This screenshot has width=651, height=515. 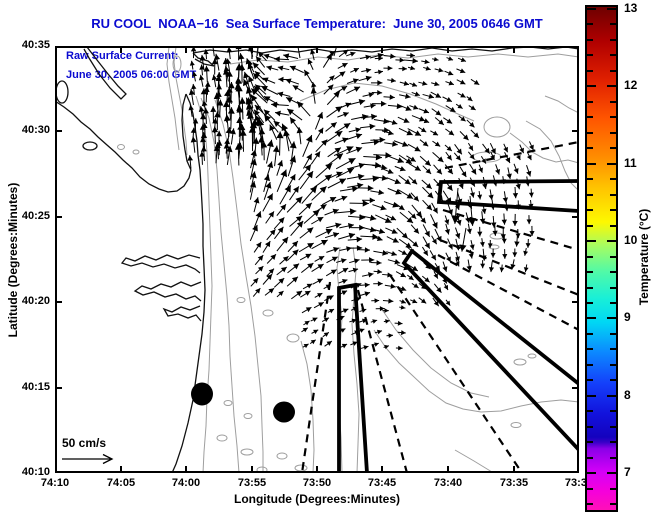 I want to click on x-axis-label: Longitude (Degrees:Minutes), so click(x=316, y=499).